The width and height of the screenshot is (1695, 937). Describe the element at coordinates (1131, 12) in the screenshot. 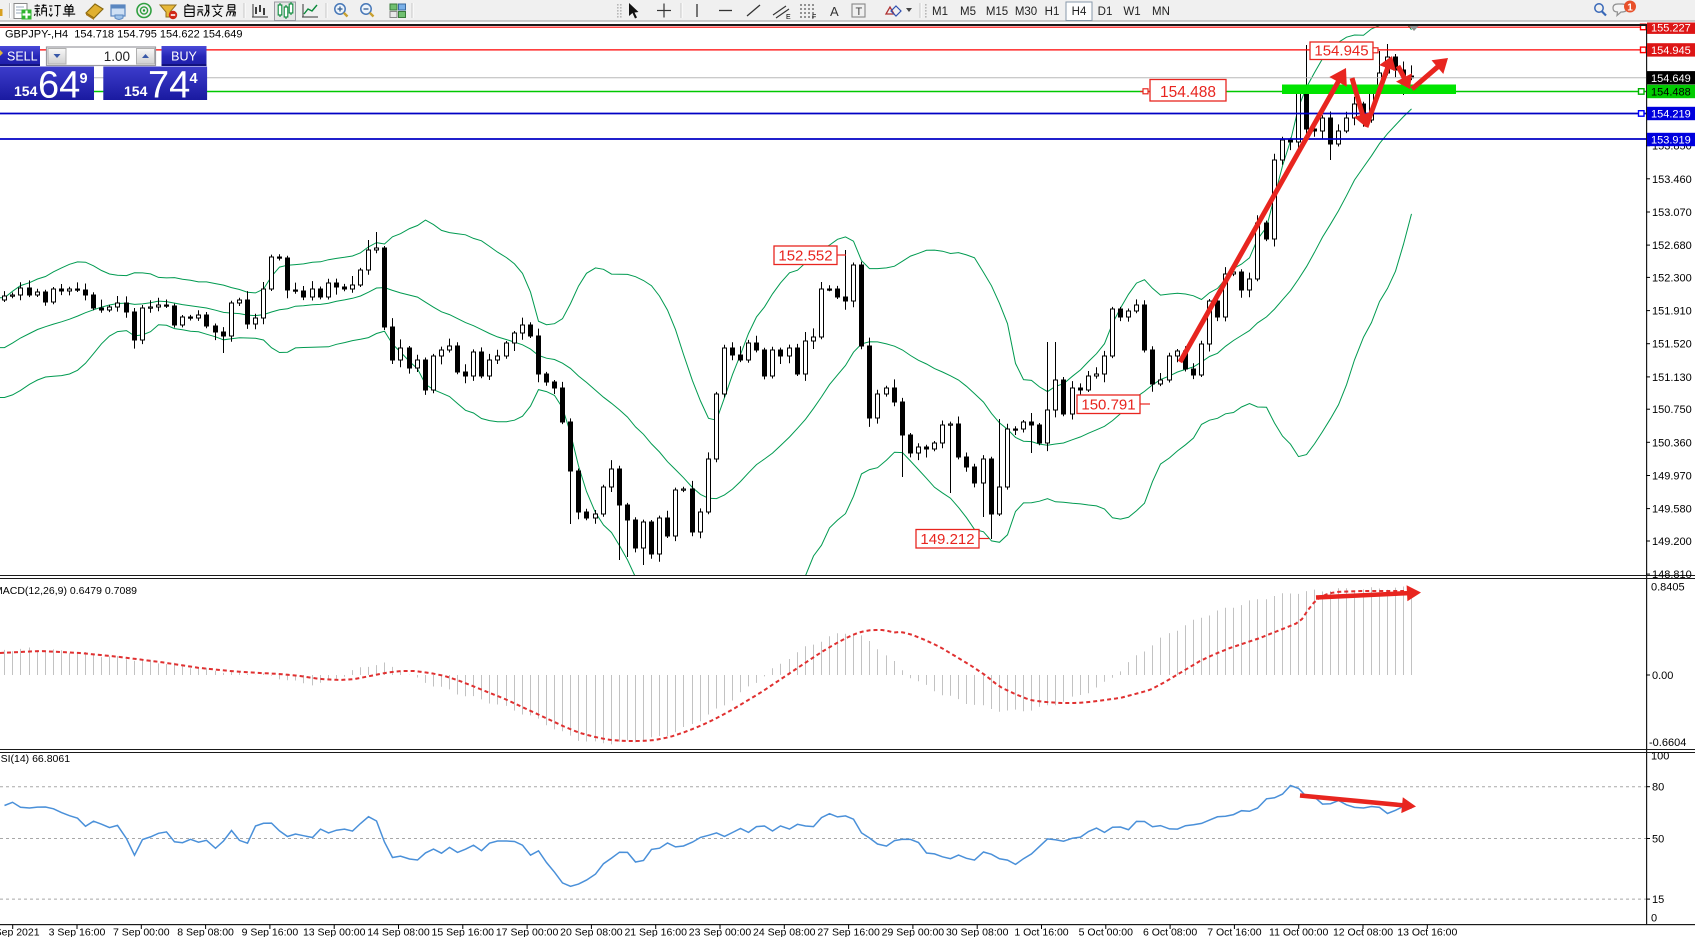

I see `svg-text: W1` at that location.